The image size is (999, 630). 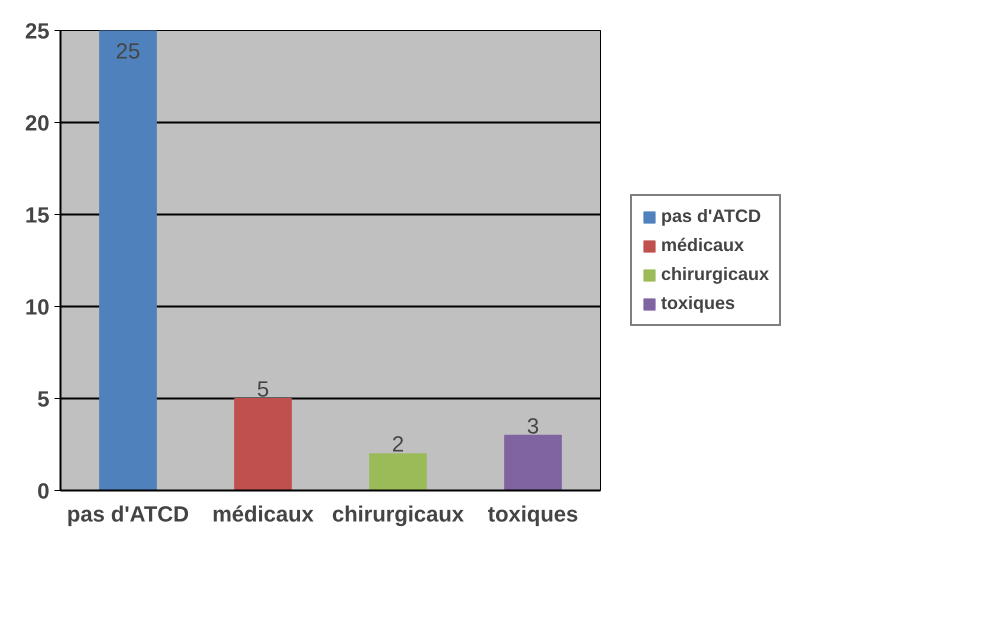 What do you see at coordinates (263, 514) in the screenshot?
I see `x-tick-label: médicaux` at bounding box center [263, 514].